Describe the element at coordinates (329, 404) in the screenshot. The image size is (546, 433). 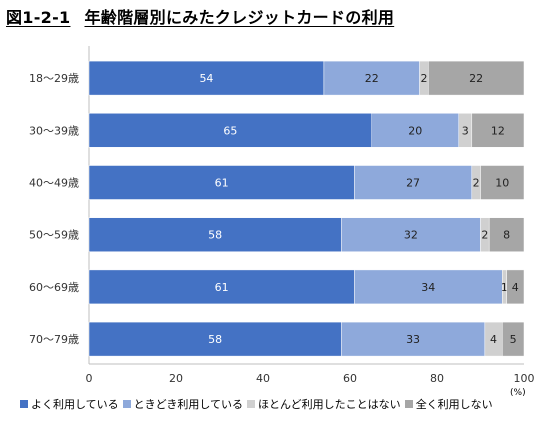
I see `legend-label: ほとんど利用したことはない` at that location.